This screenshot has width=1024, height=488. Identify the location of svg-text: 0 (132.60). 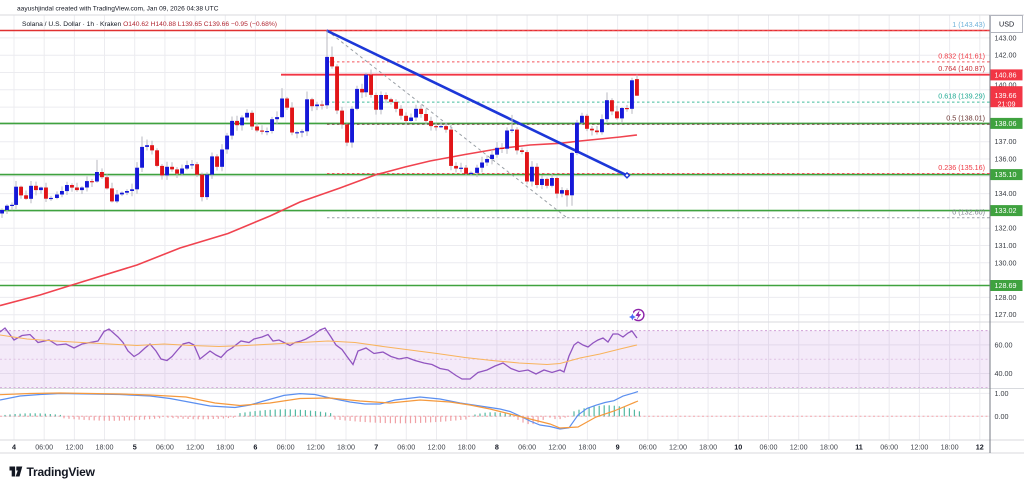
(968, 211).